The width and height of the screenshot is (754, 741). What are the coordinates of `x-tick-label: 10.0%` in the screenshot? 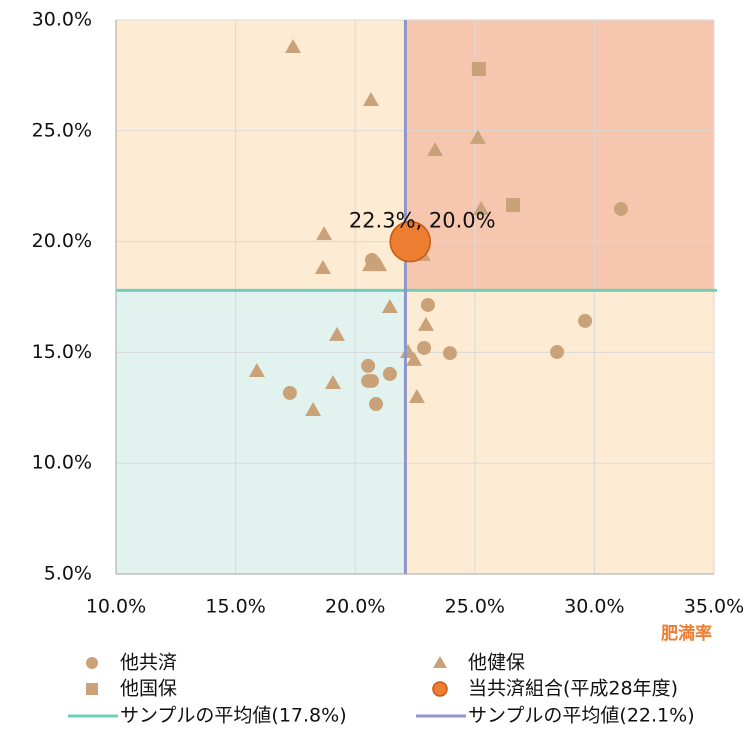 It's located at (116, 607).